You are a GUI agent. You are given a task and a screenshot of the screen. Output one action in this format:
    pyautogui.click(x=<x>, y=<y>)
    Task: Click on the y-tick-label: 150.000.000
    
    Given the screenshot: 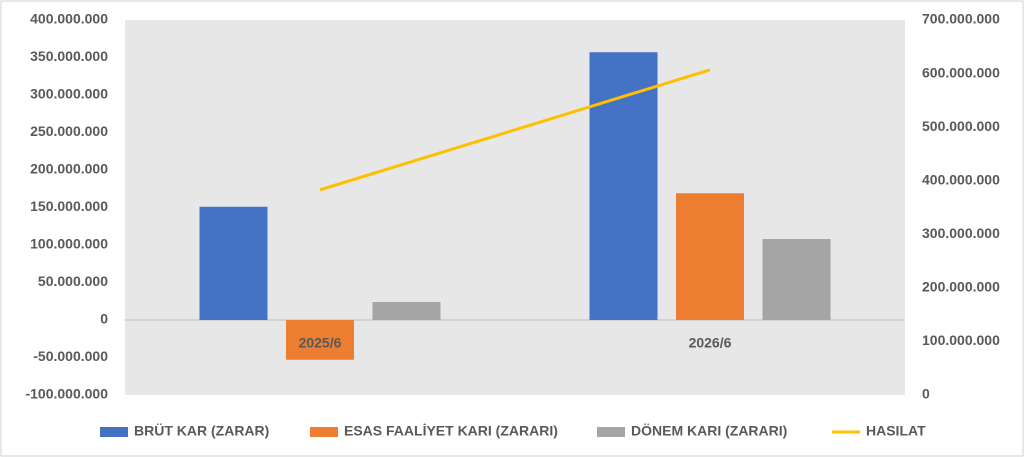 What is the action you would take?
    pyautogui.click(x=69, y=206)
    